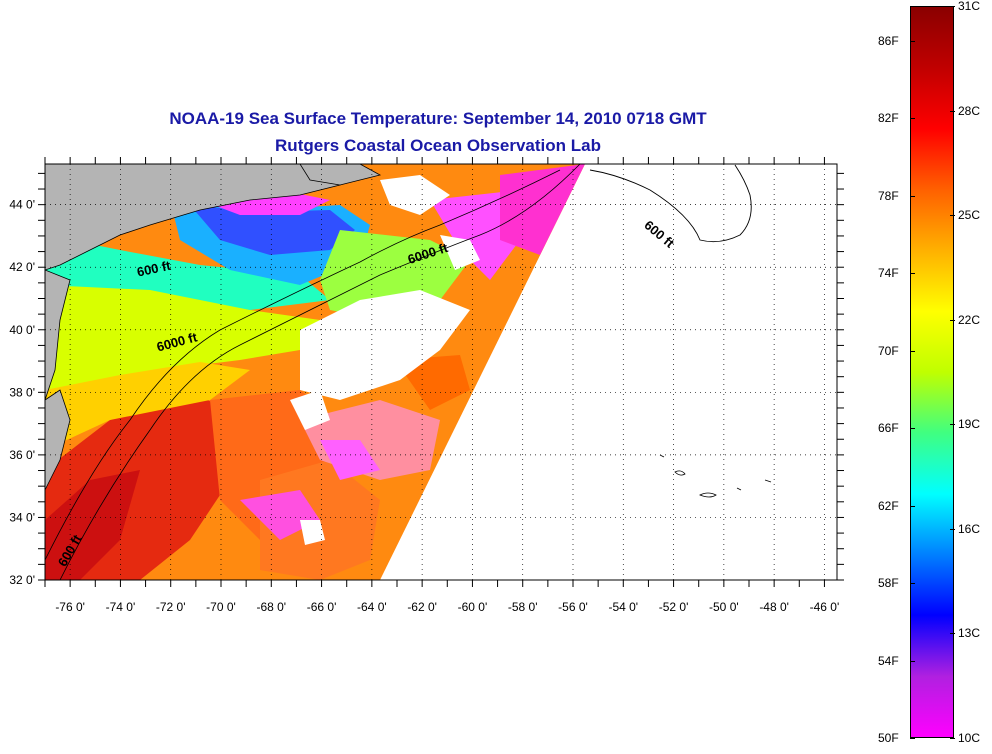 Image resolution: width=992 pixels, height=754 pixels. What do you see at coordinates (473, 607) in the screenshot?
I see `lon-tick-label: -60 0'` at bounding box center [473, 607].